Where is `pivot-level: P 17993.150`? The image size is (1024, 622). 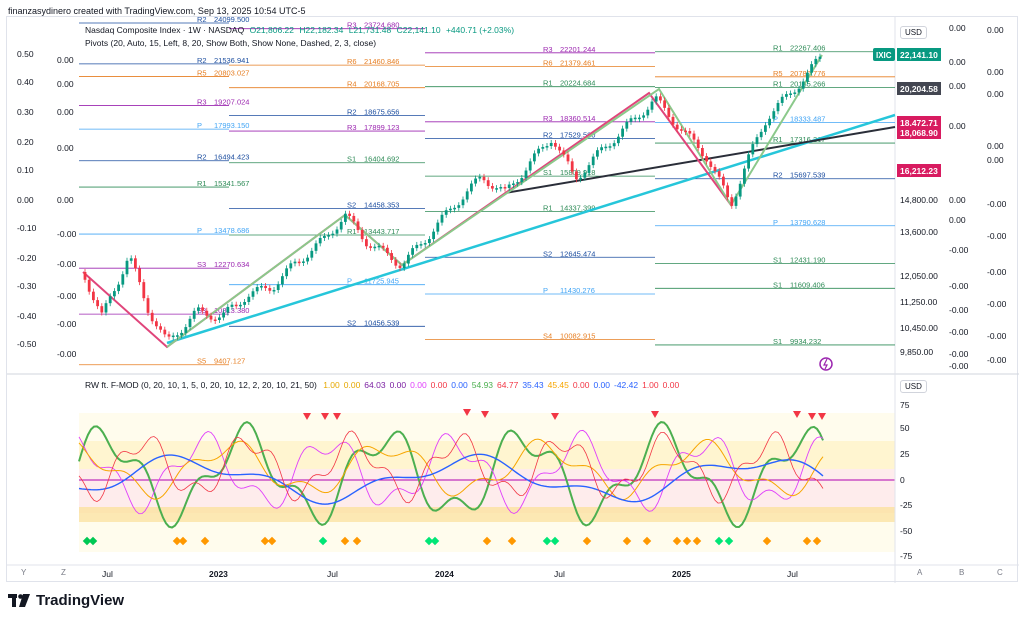 pivot-level: P 17993.150 is located at coordinates (164, 125).